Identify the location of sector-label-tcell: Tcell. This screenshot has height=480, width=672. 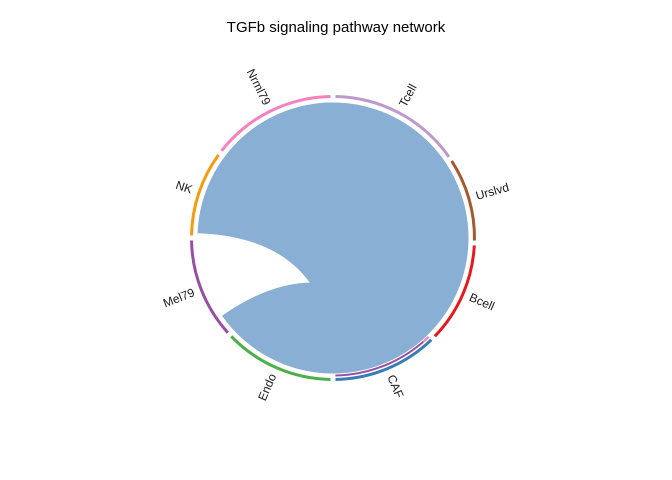
(408, 96).